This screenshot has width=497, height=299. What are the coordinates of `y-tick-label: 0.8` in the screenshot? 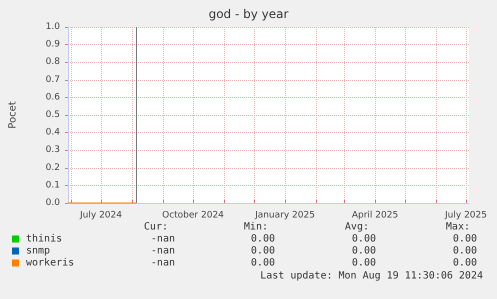 It's located at (53, 62).